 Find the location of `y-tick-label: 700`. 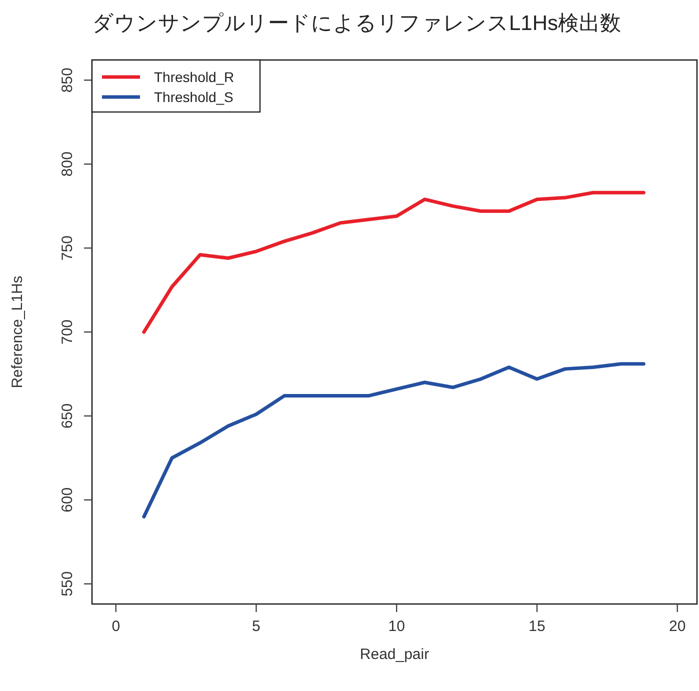

y-tick-label: 700 is located at coordinates (67, 332).